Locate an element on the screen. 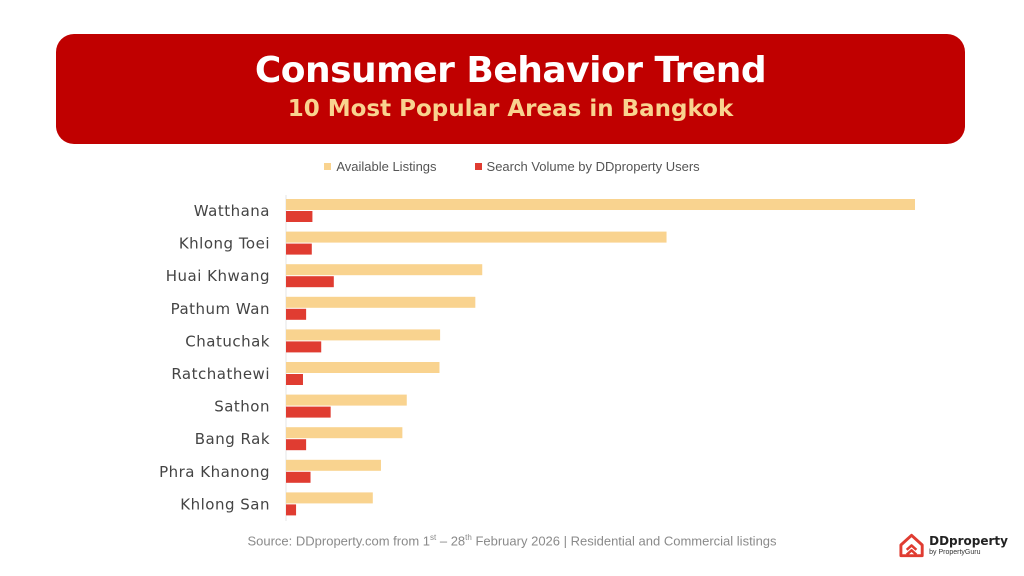 This screenshot has width=1024, height=576. source-middle: – 28 is located at coordinates (451, 541).